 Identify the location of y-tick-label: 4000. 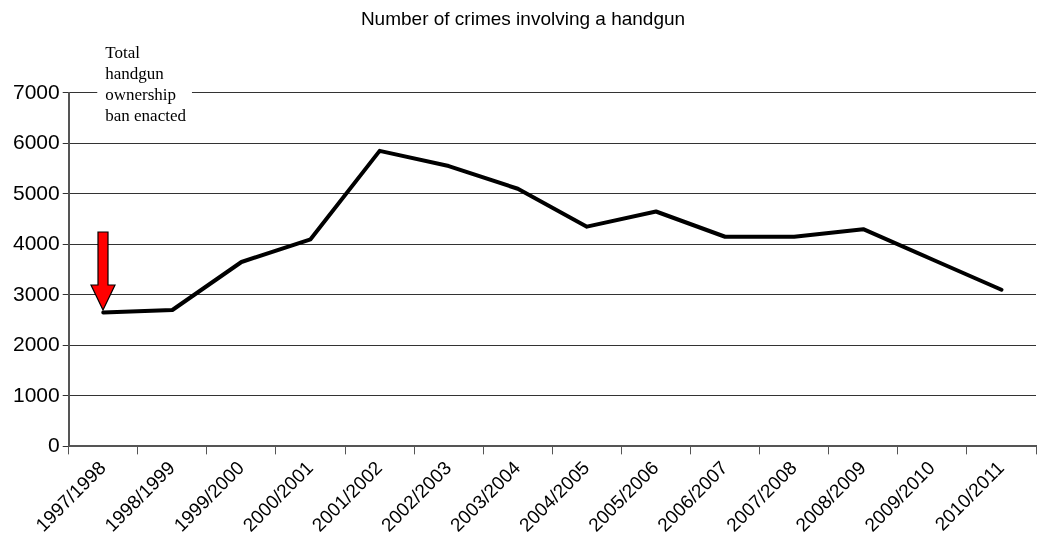
(36, 243).